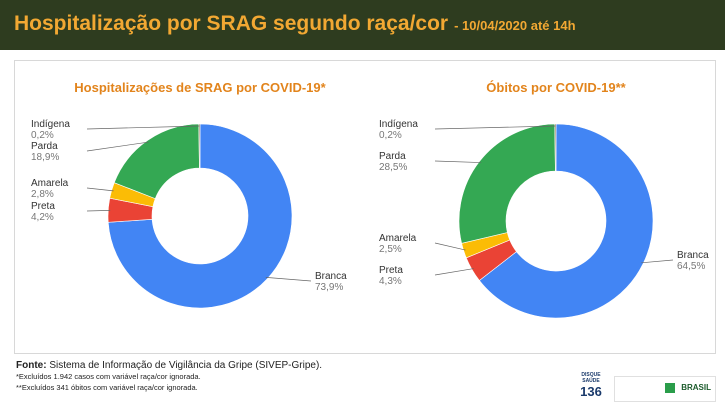 The width and height of the screenshot is (725, 408). Describe the element at coordinates (329, 287) in the screenshot. I see `slice-value: 73,9%` at that location.